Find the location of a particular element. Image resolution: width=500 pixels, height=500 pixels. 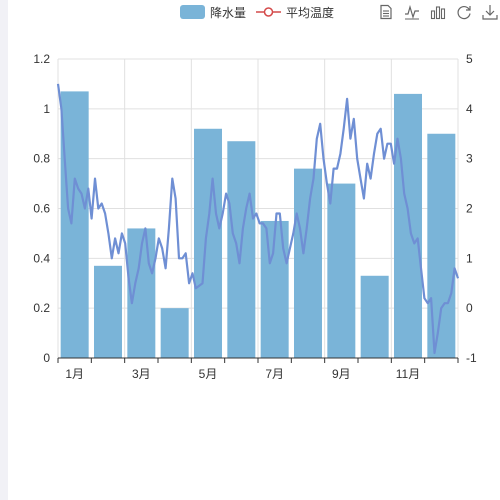

legend-label-temperature: 平均温度 is located at coordinates (310, 12).